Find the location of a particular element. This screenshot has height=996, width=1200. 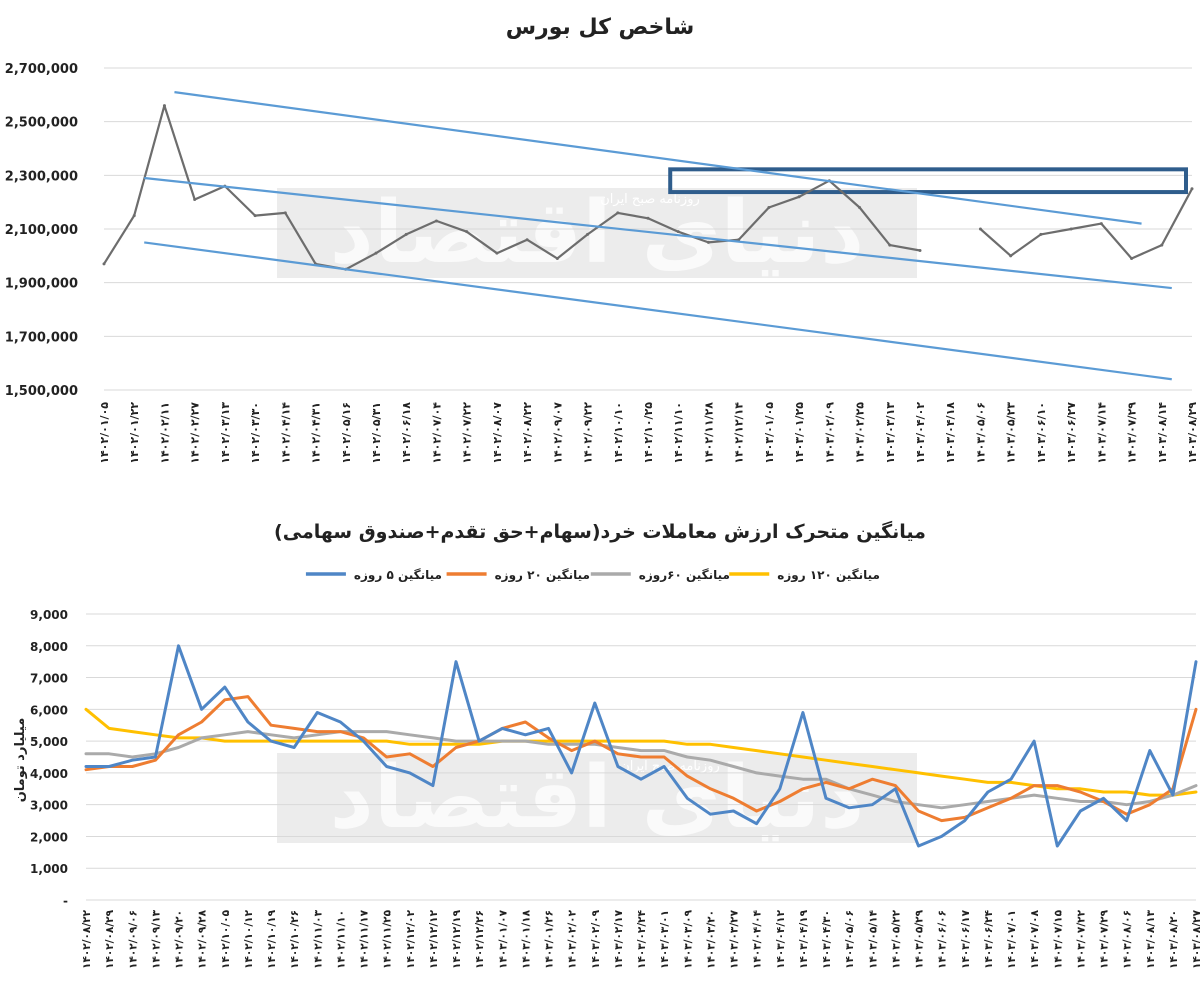

y-tick-label: 5,000 is located at coordinates (49, 742).